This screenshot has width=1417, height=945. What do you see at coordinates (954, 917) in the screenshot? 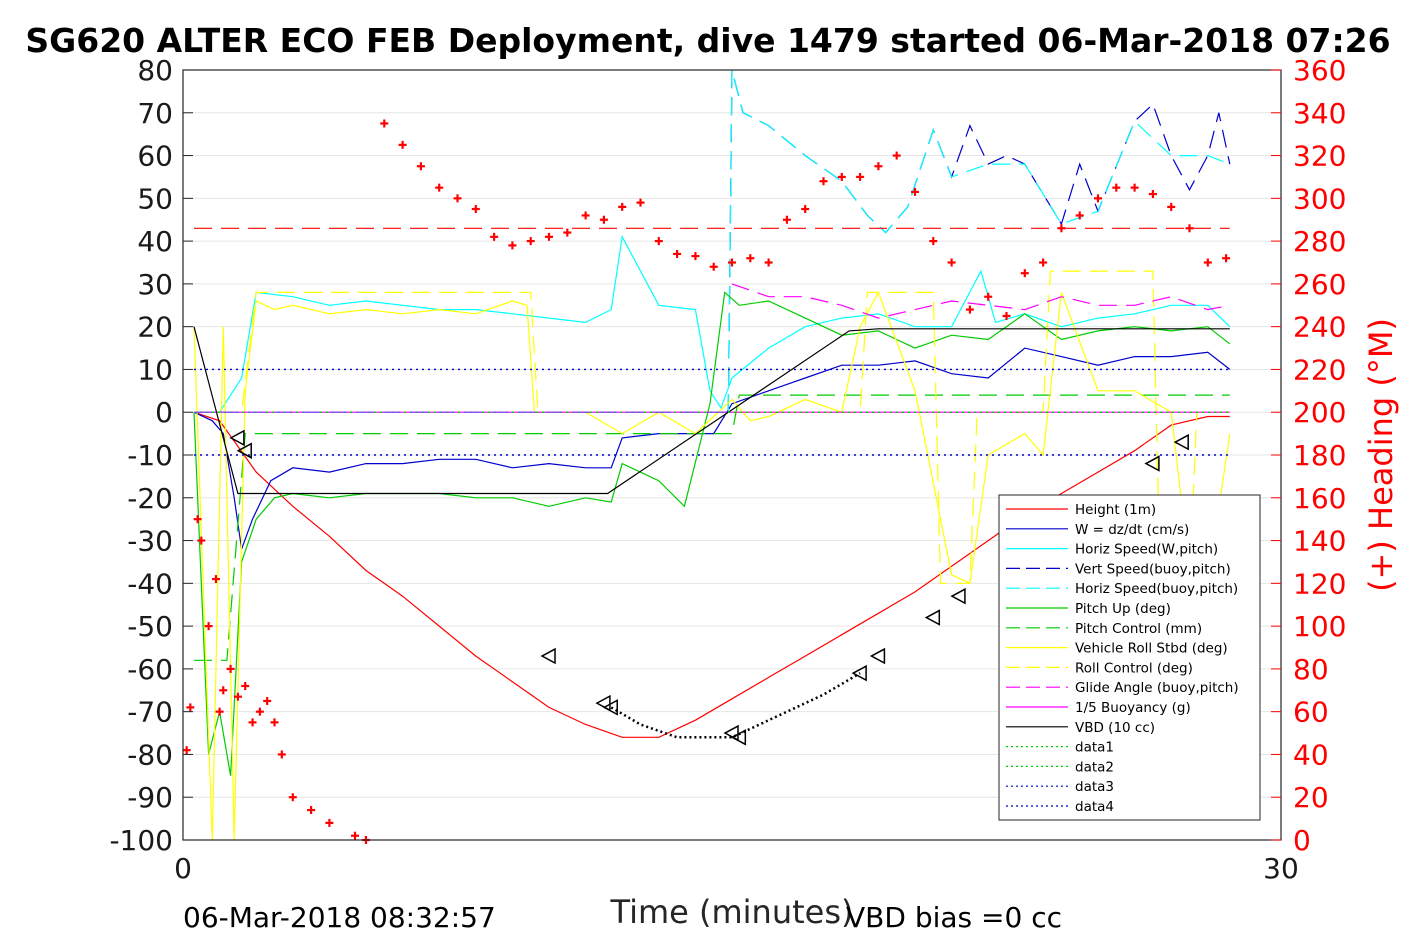
I see `footer-vbd-bias: VBD bias =0 cc` at bounding box center [954, 917].